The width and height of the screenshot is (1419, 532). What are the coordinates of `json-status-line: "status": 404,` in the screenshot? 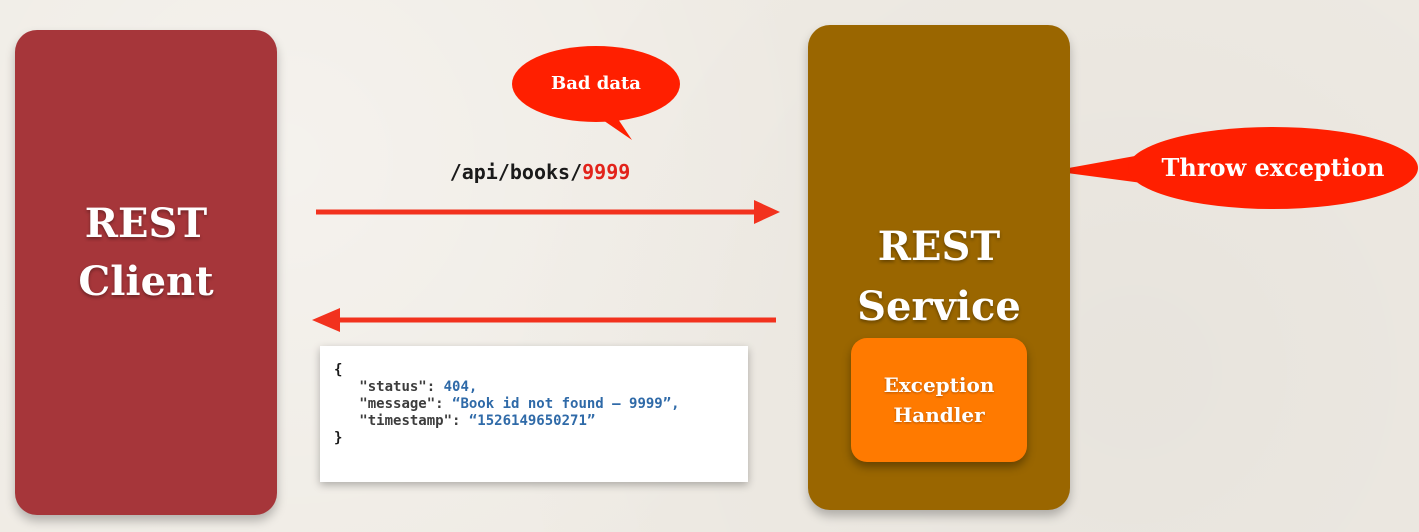 It's located at (541, 387).